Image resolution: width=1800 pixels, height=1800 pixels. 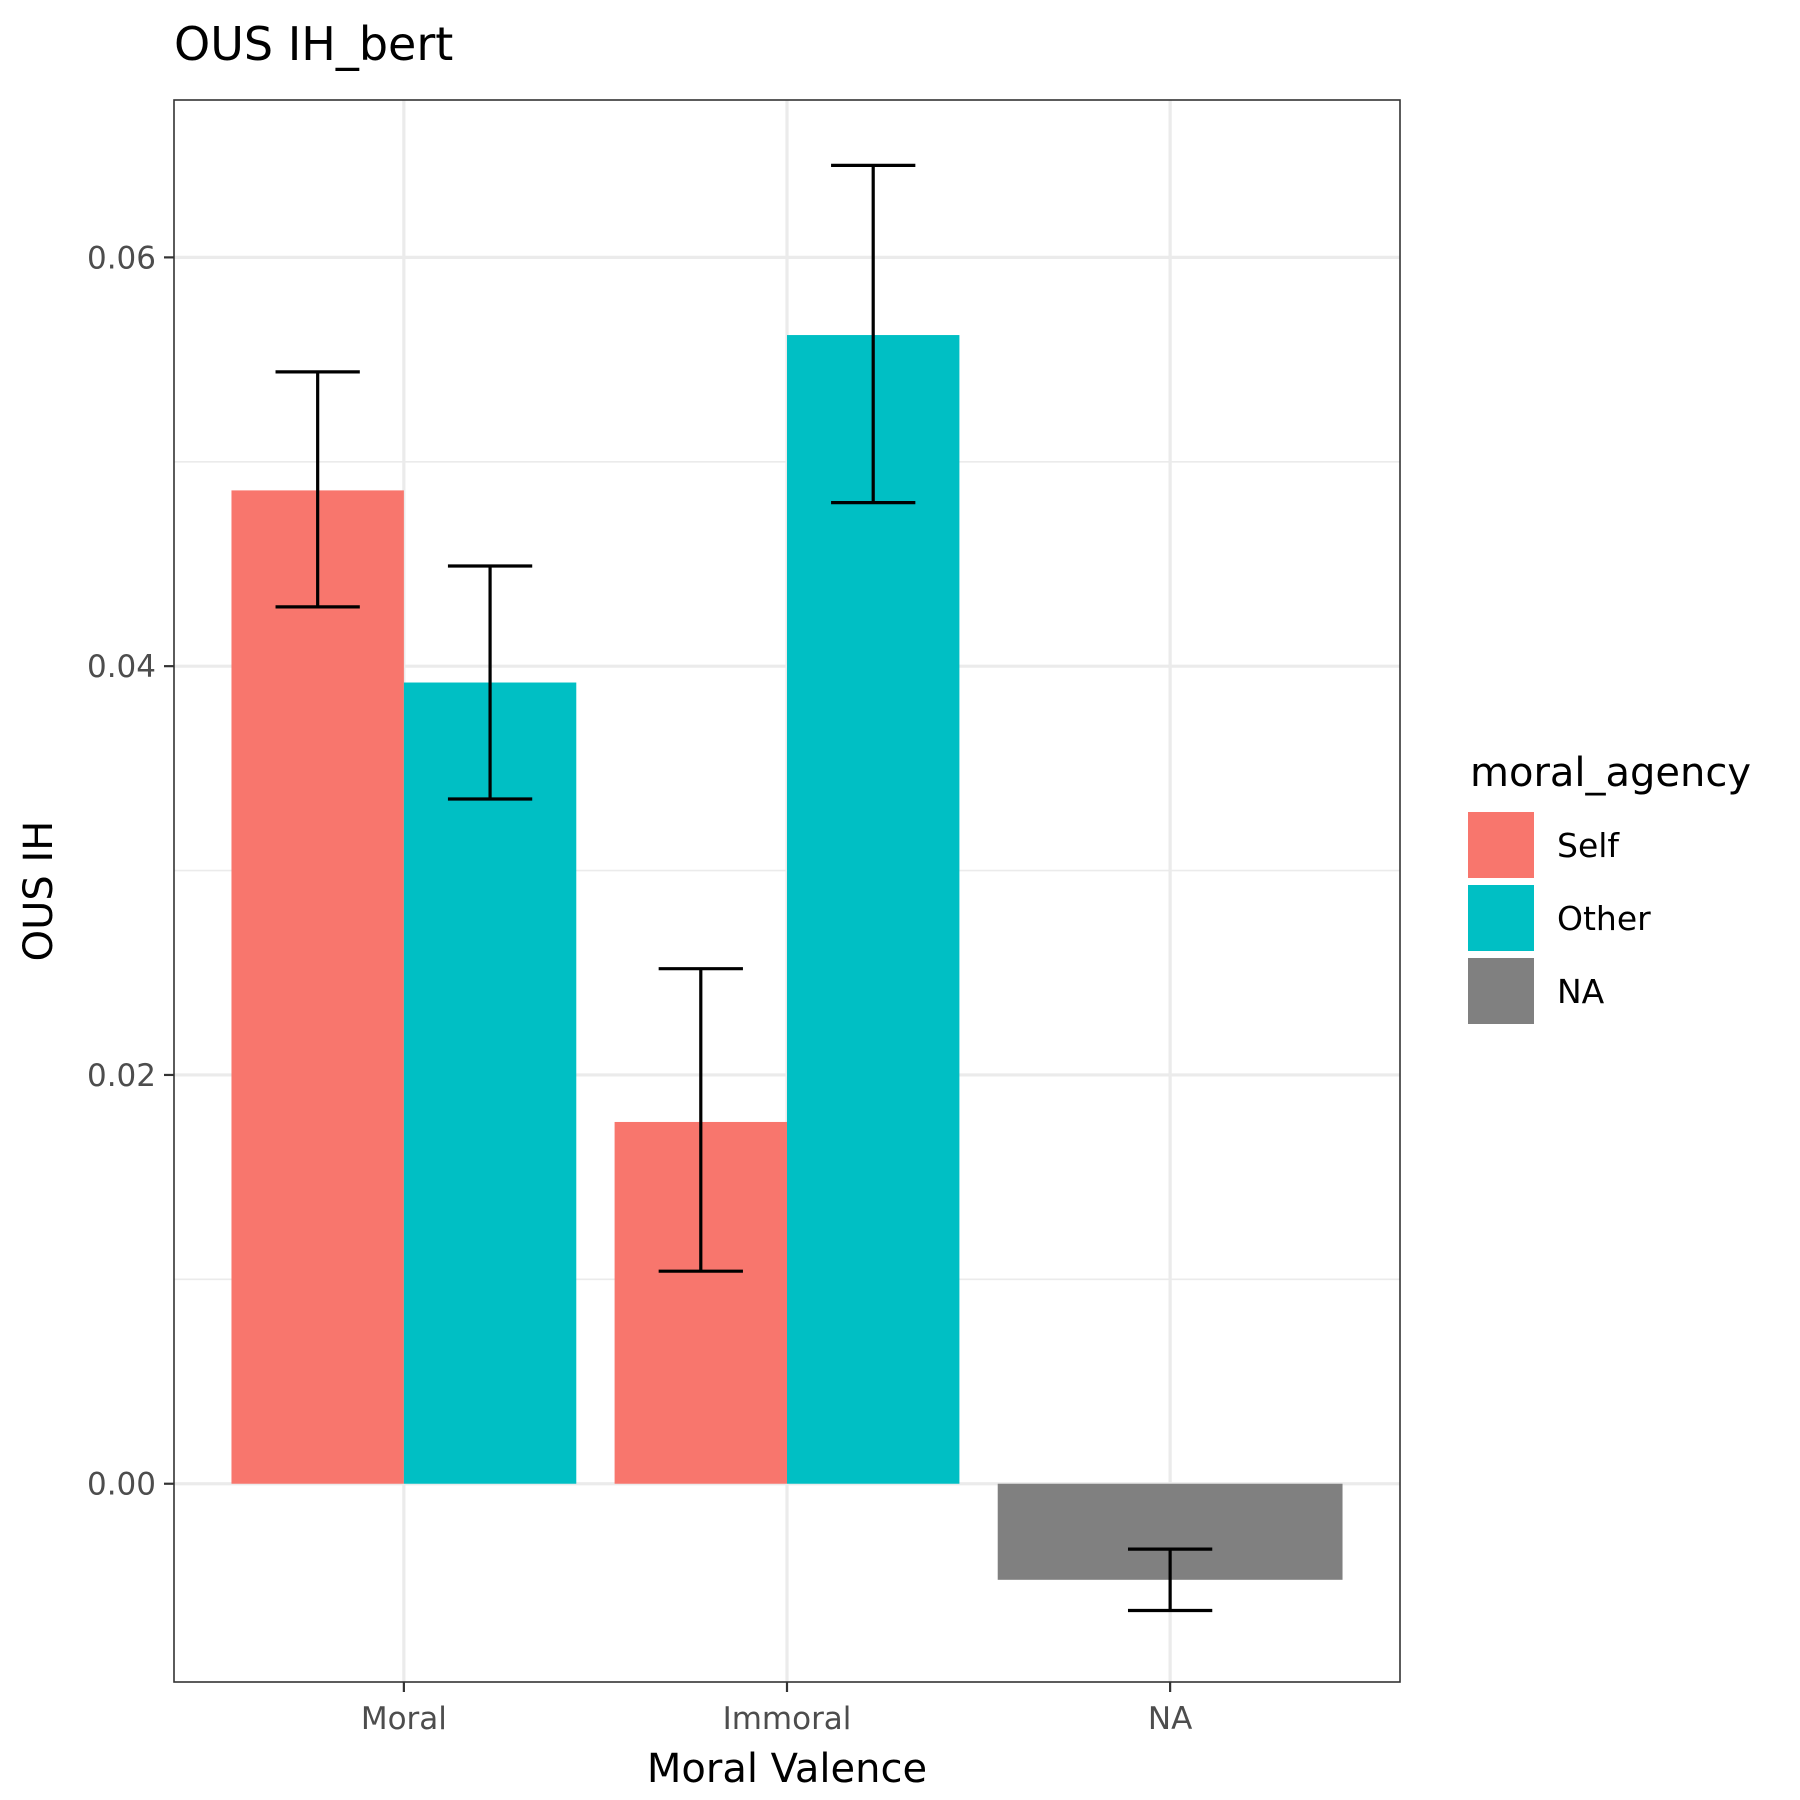 I want to click on legend-label-na: NA, so click(x=1581, y=991).